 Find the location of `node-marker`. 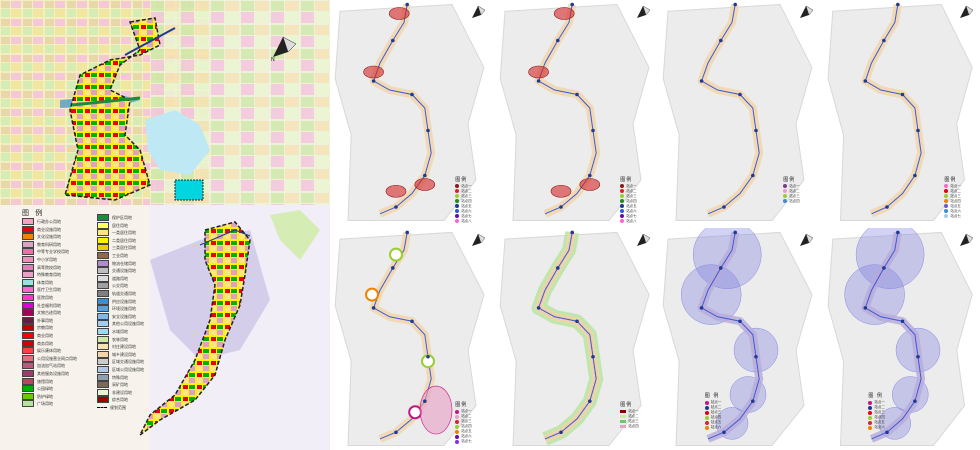

node-marker is located at coordinates (372, 294).